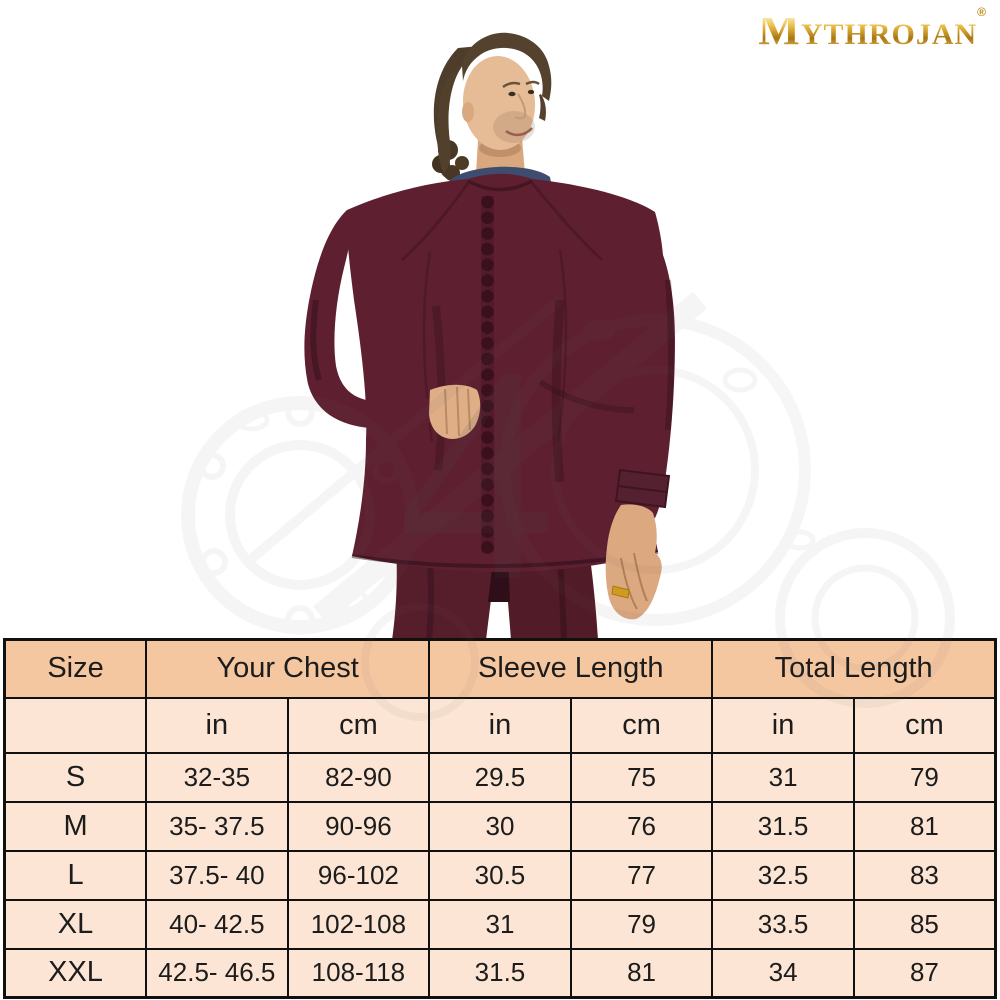 The width and height of the screenshot is (1000, 1000). I want to click on value-cell: 87, so click(924, 973).